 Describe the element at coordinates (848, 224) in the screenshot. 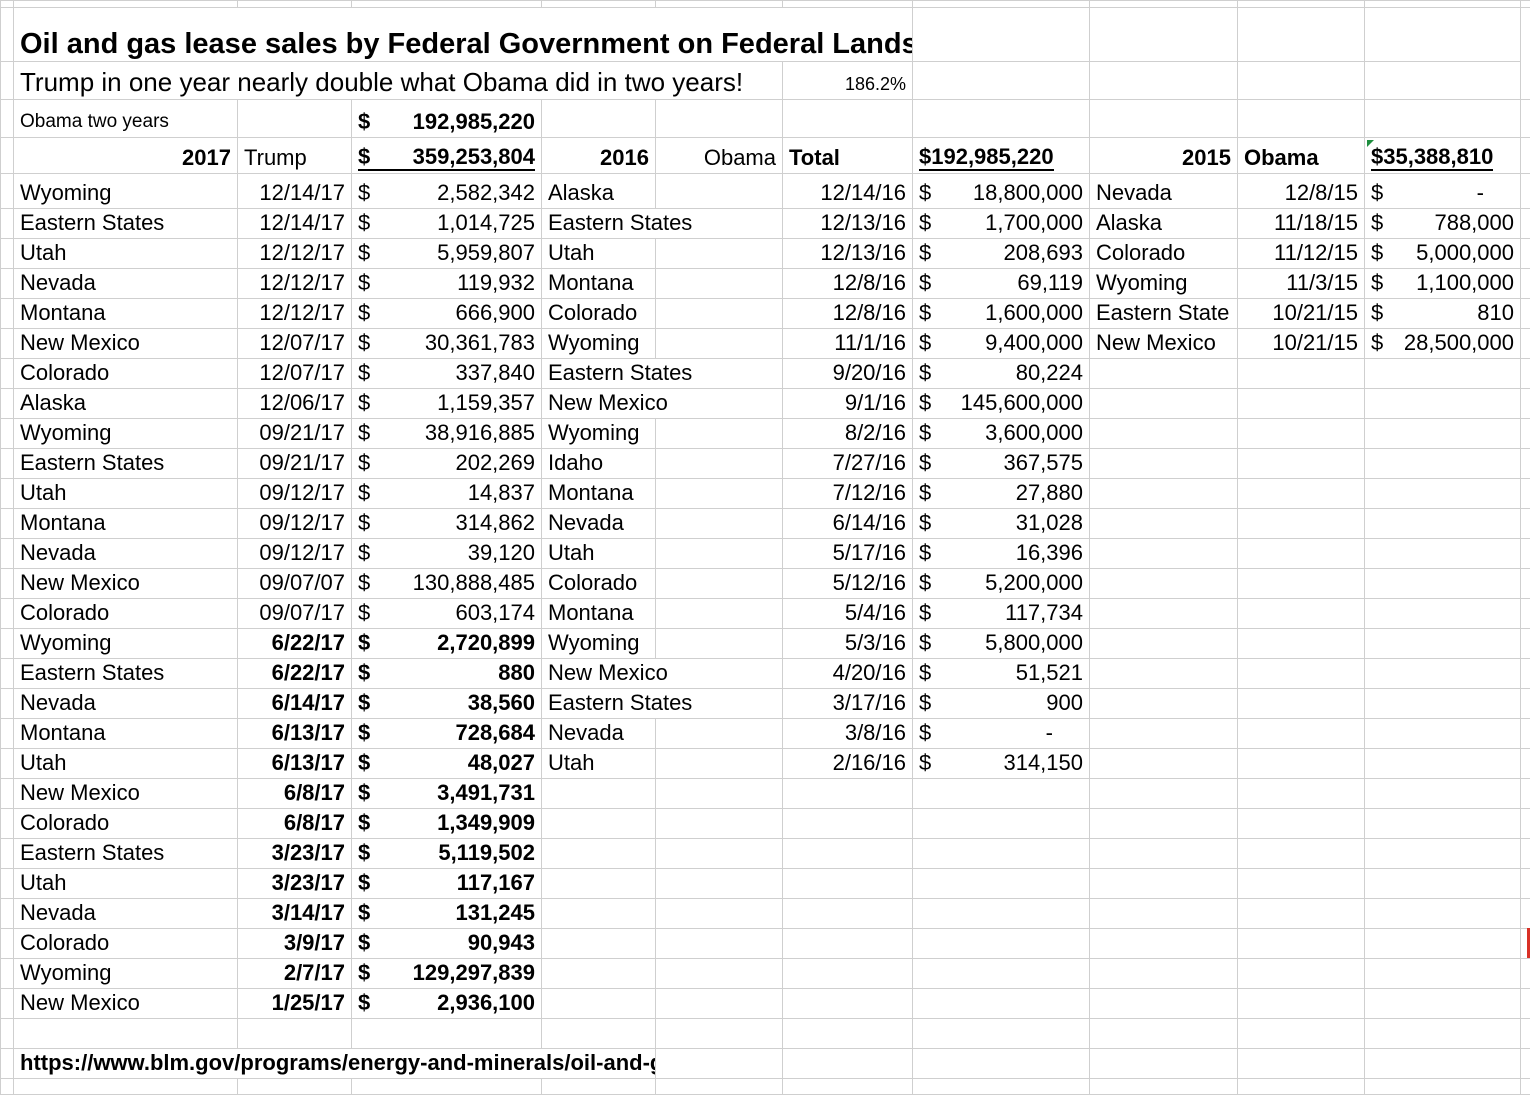

I see `obama-2016-date: 12/13/16` at that location.